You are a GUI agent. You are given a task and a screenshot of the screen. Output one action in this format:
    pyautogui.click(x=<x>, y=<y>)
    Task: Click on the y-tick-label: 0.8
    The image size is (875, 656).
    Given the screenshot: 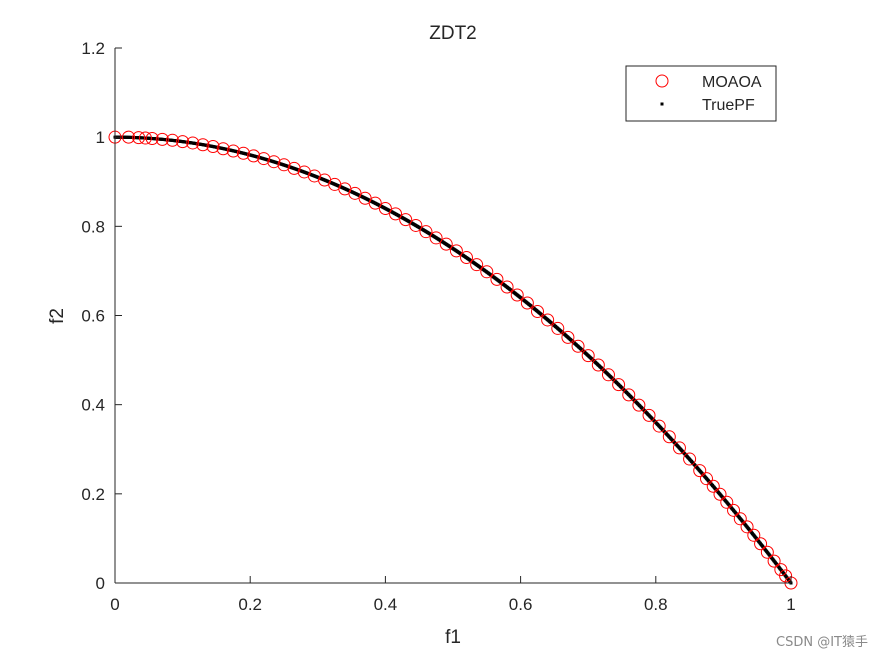 What is the action you would take?
    pyautogui.click(x=93, y=226)
    